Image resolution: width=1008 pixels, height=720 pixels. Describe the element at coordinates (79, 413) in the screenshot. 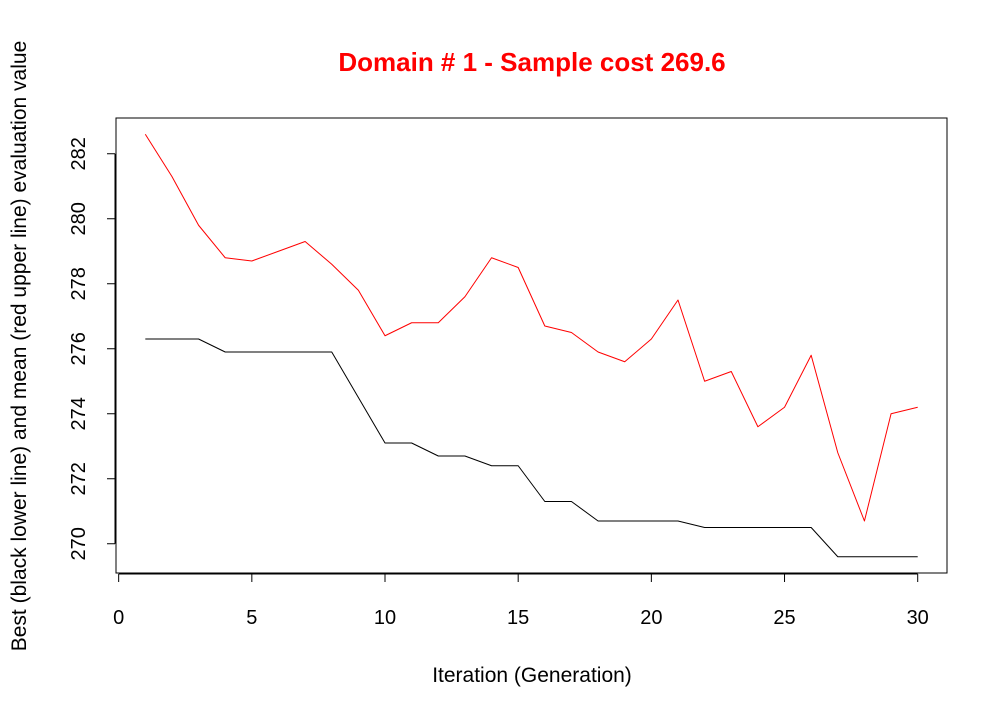

I see `y-tick-label: 274` at that location.